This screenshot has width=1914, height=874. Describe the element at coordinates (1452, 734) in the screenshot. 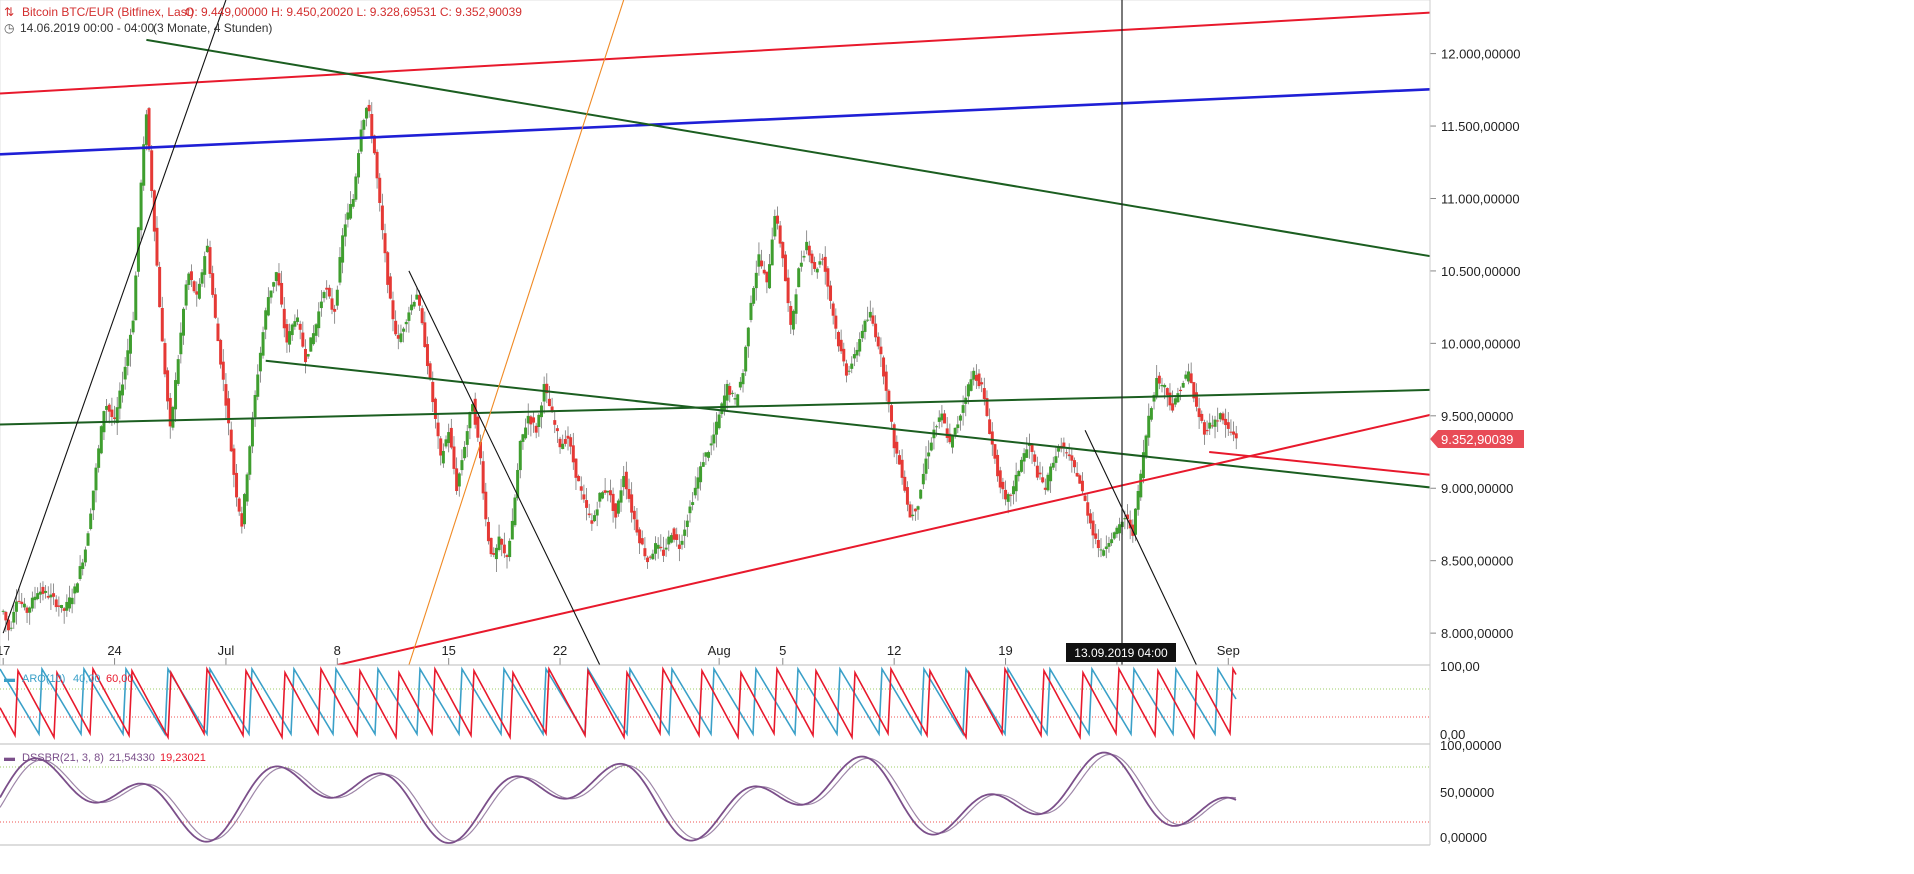

I see `aro-tick-0: 0,00` at that location.